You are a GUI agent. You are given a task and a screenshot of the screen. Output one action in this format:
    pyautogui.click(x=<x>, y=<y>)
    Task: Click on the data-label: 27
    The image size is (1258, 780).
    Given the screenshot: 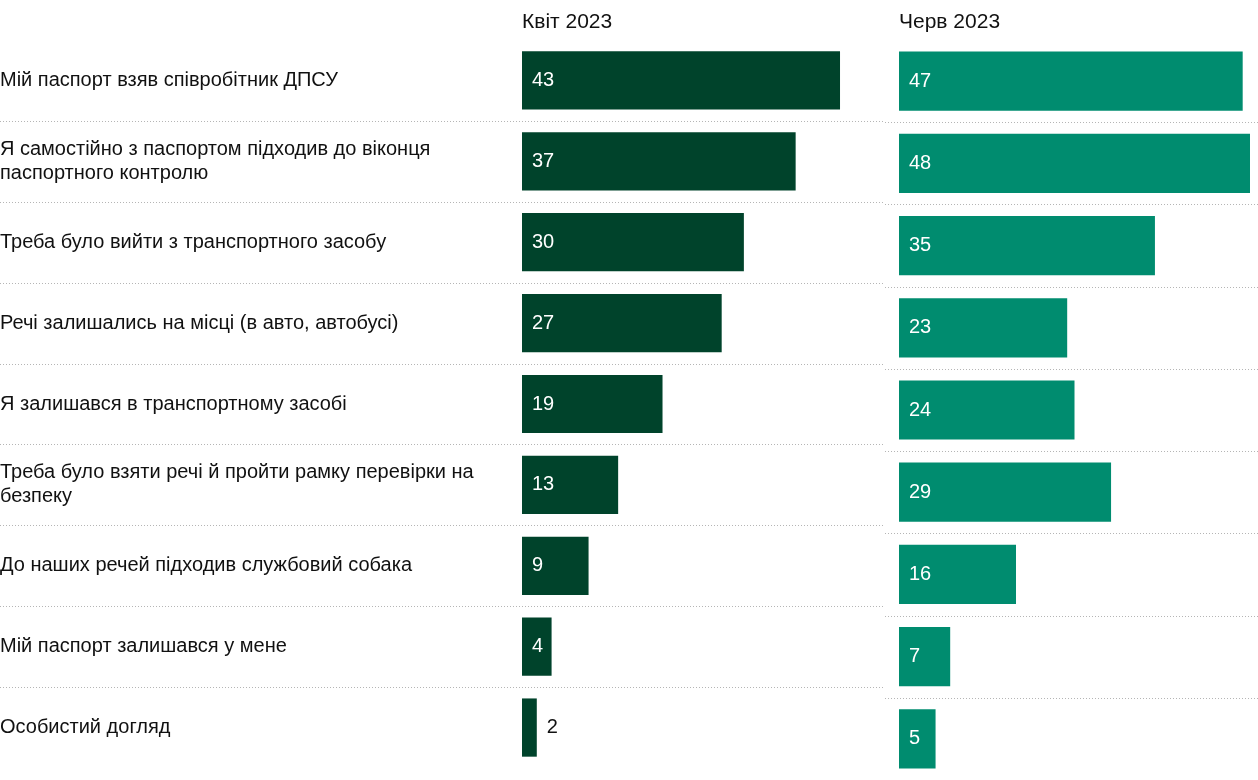 What is the action you would take?
    pyautogui.click(x=543, y=321)
    